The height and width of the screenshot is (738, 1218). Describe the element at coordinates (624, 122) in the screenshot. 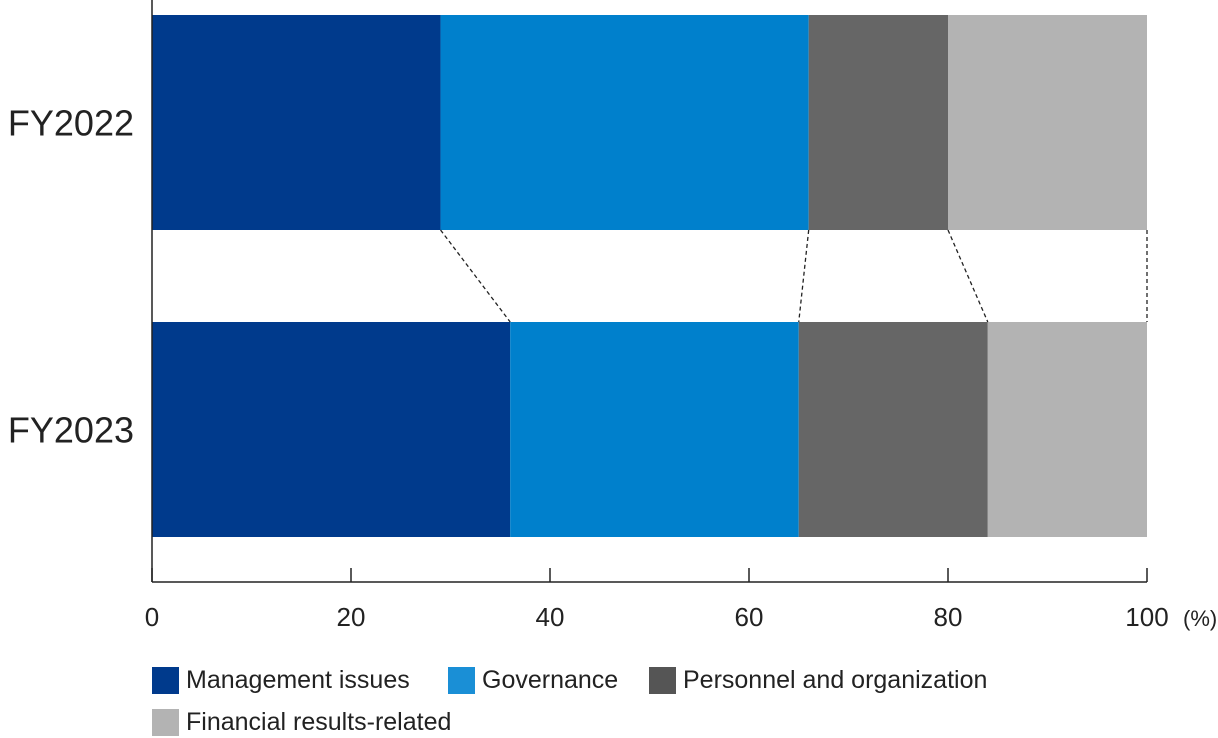

I see `bar-fy2022-governance` at that location.